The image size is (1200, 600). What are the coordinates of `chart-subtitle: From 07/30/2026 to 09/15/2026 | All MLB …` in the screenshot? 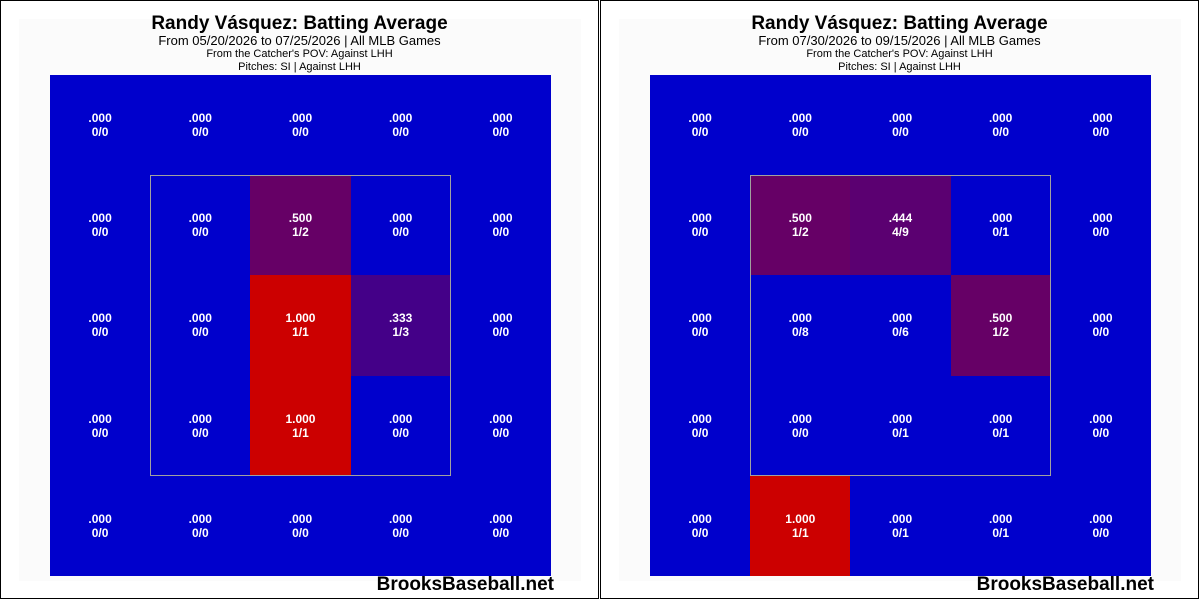 It's located at (899, 40).